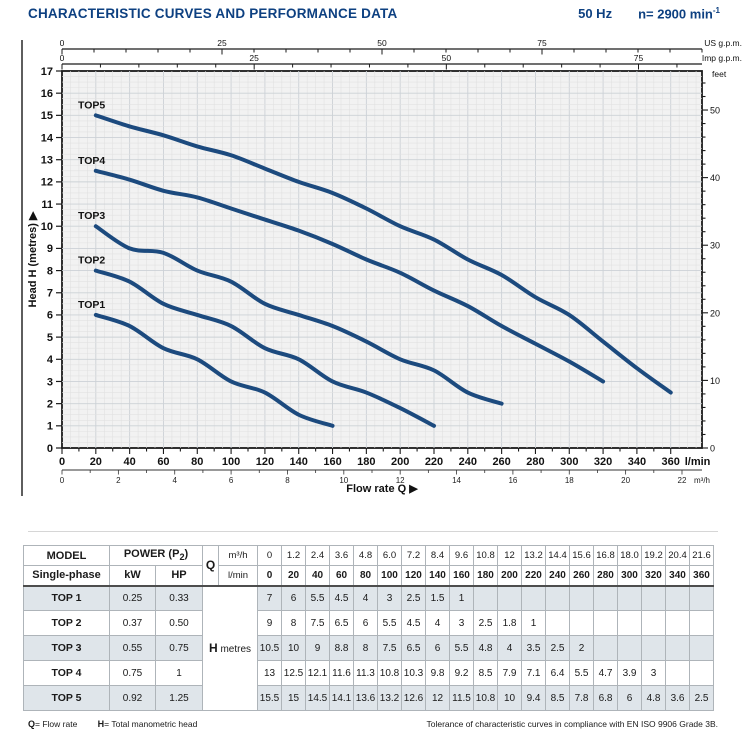 The image size is (746, 744). What do you see at coordinates (414, 598) in the screenshot?
I see `head-value-cell: 2.5` at bounding box center [414, 598].